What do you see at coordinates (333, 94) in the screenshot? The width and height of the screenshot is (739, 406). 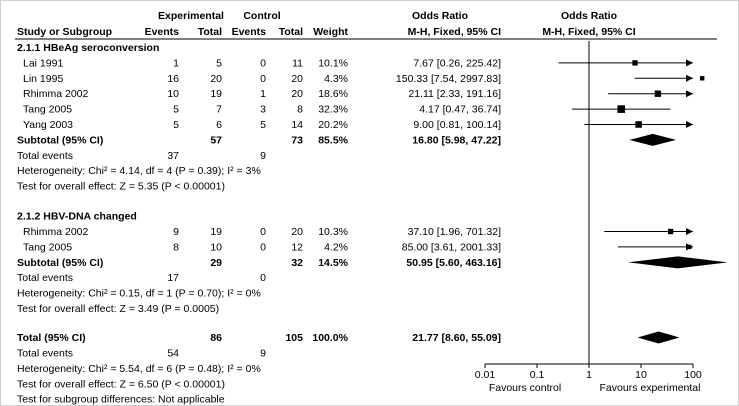 I see `group-1-study-3-weight: 18.6%` at bounding box center [333, 94].